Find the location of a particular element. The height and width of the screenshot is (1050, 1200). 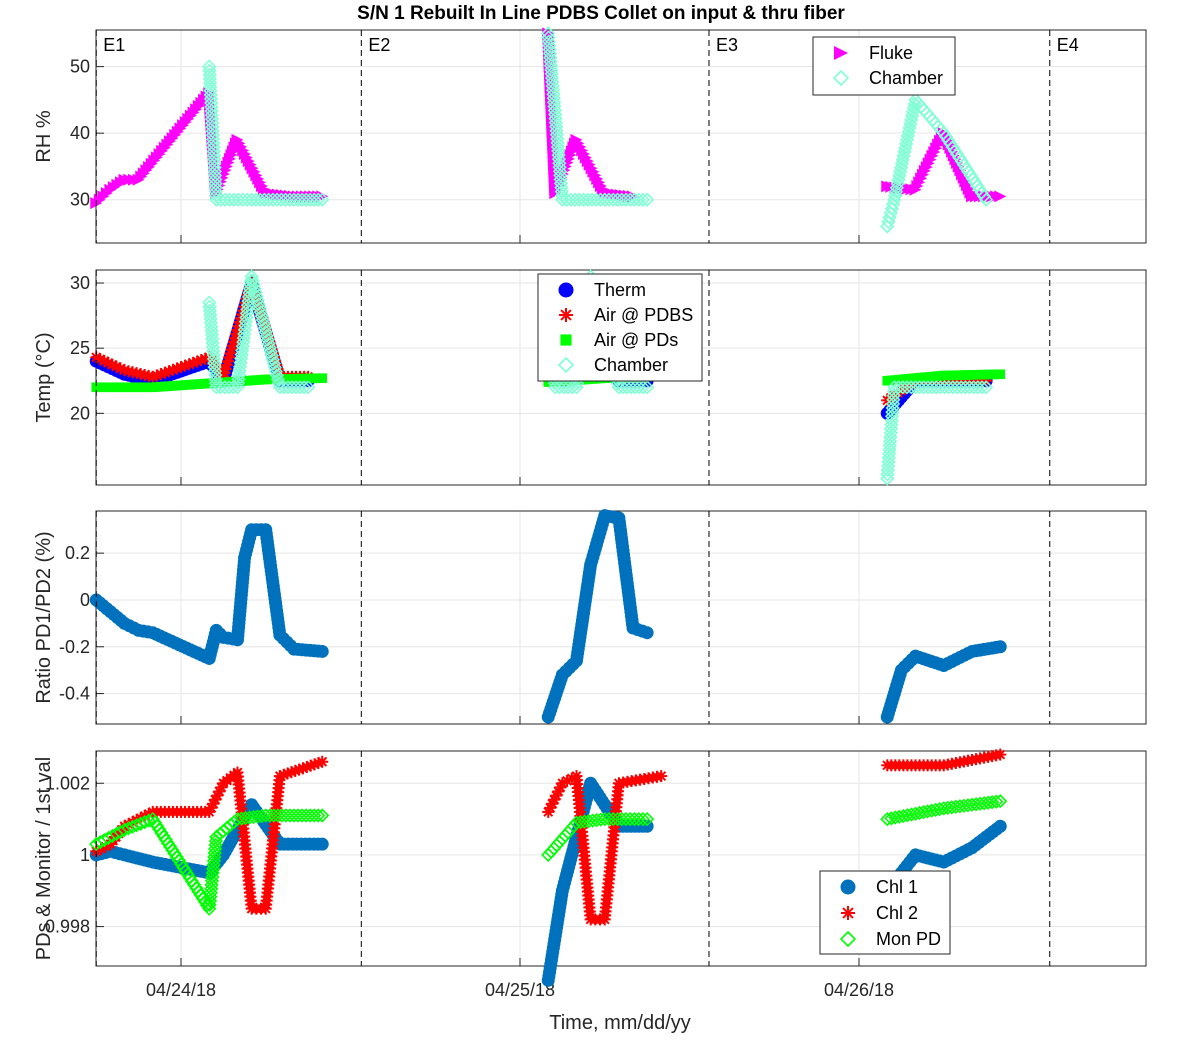

legend-entry: Chamber is located at coordinates (631, 365).